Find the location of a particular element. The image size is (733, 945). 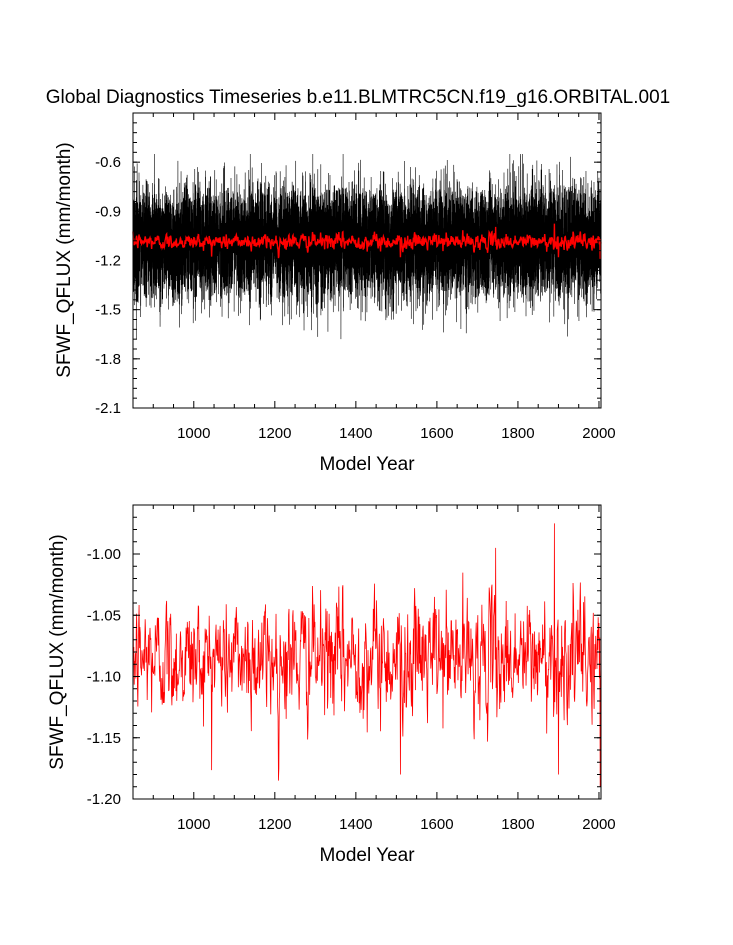

y-tick-label: -0.9 is located at coordinates (108, 211).